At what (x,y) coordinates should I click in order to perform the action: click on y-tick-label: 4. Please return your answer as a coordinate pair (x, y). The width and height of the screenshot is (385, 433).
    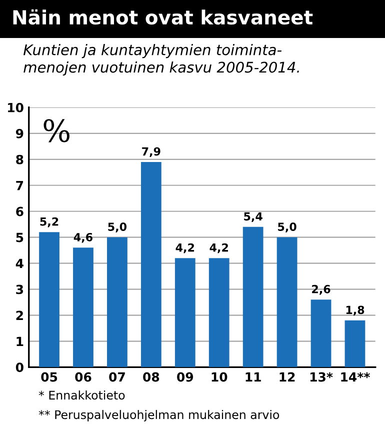
    Looking at the image, I should click on (20, 263).